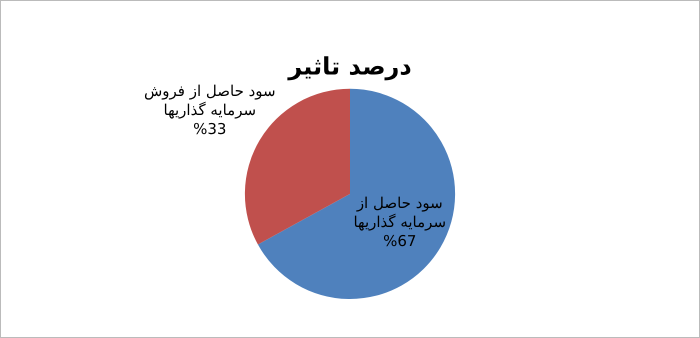 This screenshot has height=338, width=700. Describe the element at coordinates (399, 213) in the screenshot. I see `slice-label: سود حاصل از سرمایه گذاریها` at that location.